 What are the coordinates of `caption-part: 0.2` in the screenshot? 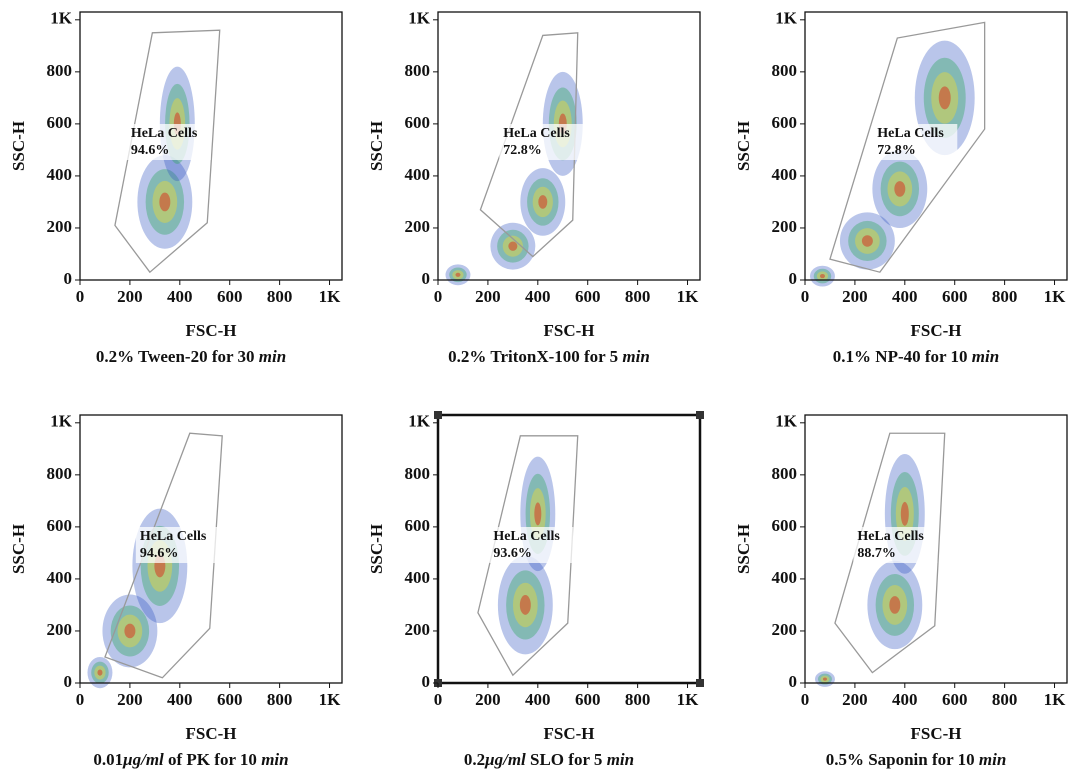 It's located at (474, 759).